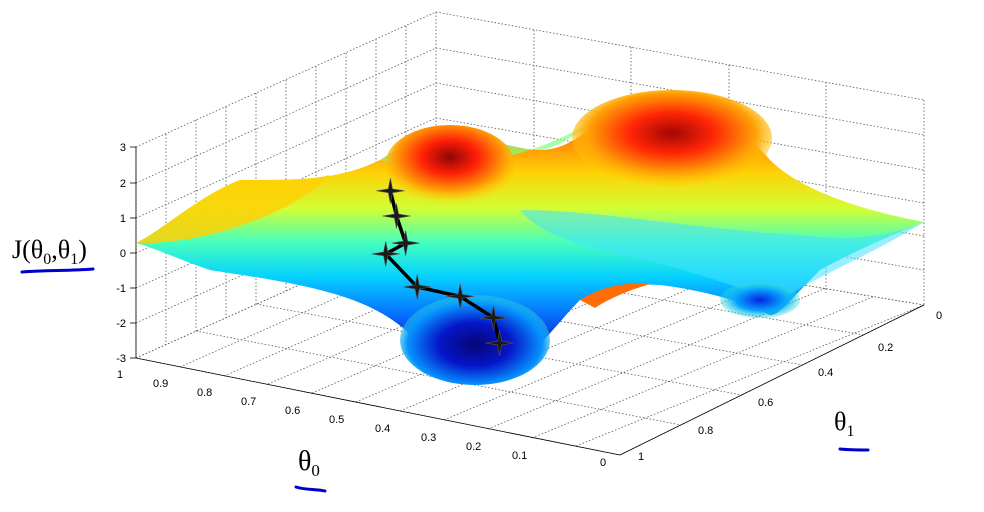 This screenshot has width=984, height=512. Describe the element at coordinates (765, 403) in the screenshot. I see `theta1-tick-label: 0.6` at that location.